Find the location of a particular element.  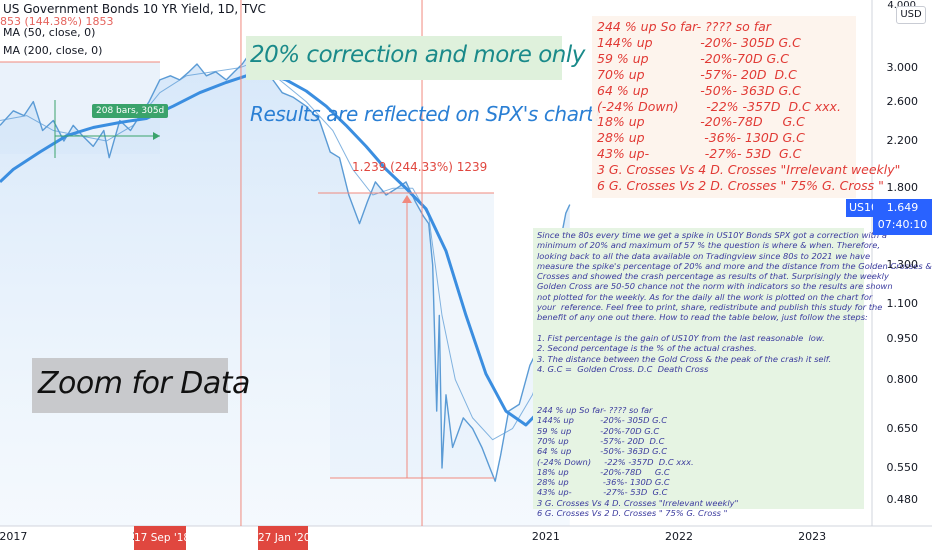

note-line: 64 % up -50%- 363D G.C is located at coordinates (602, 451).